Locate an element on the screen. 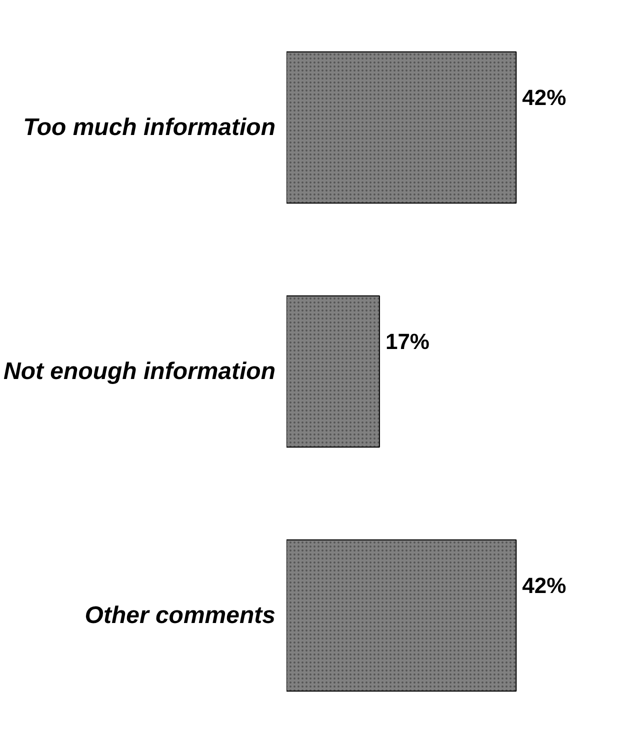 This screenshot has height=742, width=624. y-tick-label: Other comments is located at coordinates (180, 615).